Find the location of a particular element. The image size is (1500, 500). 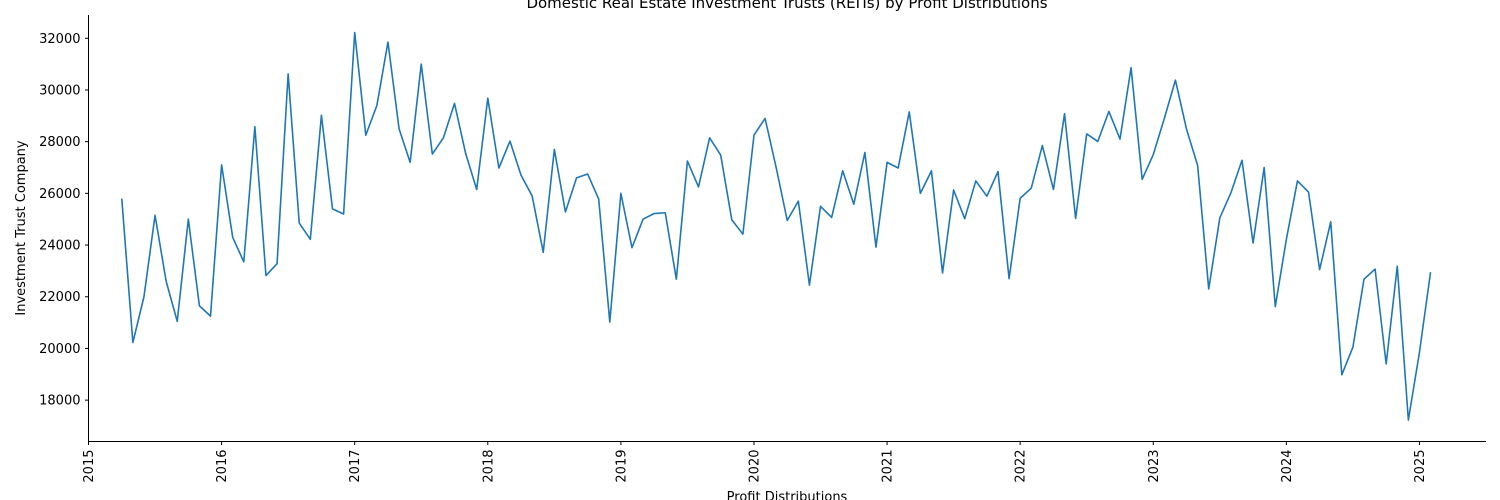

x-tick-label: 2025 is located at coordinates (1420, 466).